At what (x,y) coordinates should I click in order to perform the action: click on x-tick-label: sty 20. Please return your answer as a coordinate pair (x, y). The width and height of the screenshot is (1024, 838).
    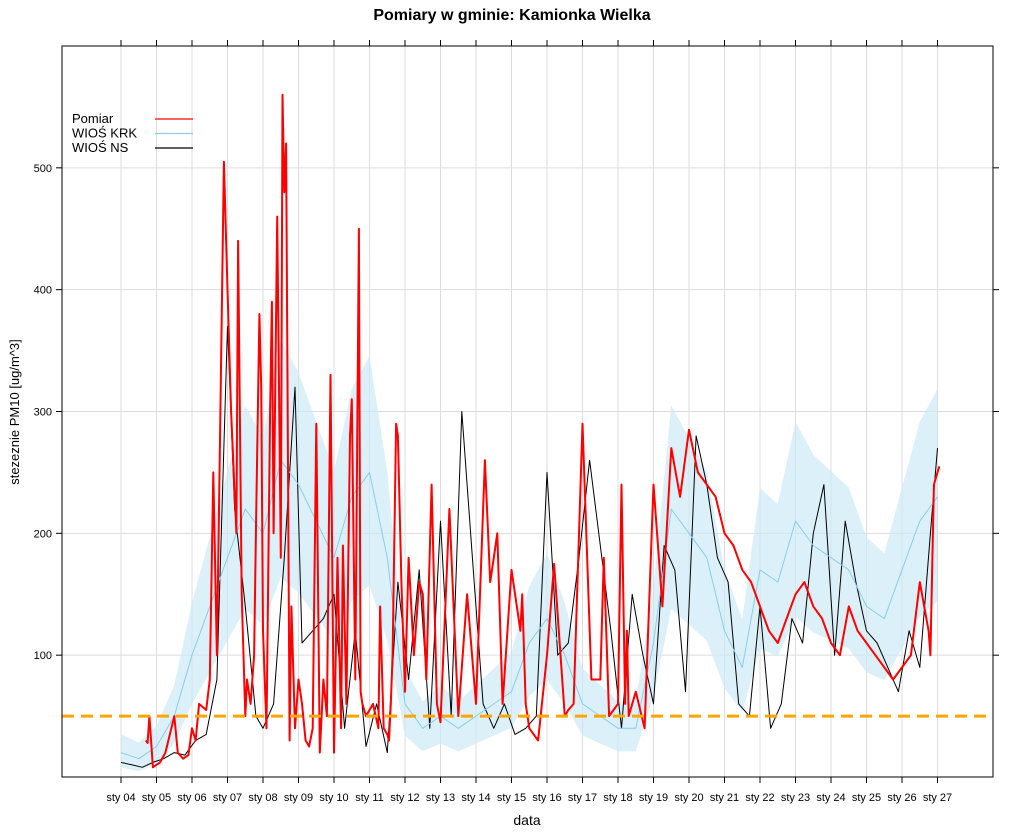
    Looking at the image, I should click on (688, 798).